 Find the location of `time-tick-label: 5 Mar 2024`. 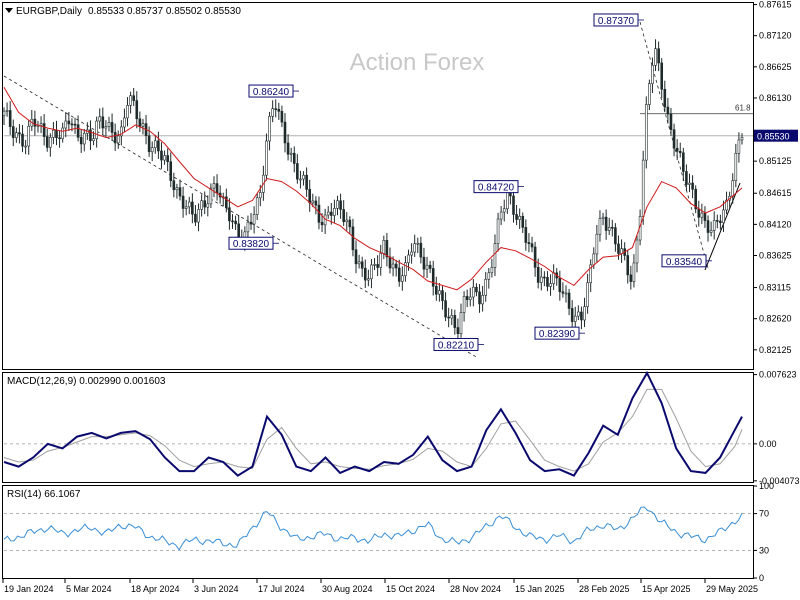

time-tick-label: 5 Mar 2024 is located at coordinates (89, 589).